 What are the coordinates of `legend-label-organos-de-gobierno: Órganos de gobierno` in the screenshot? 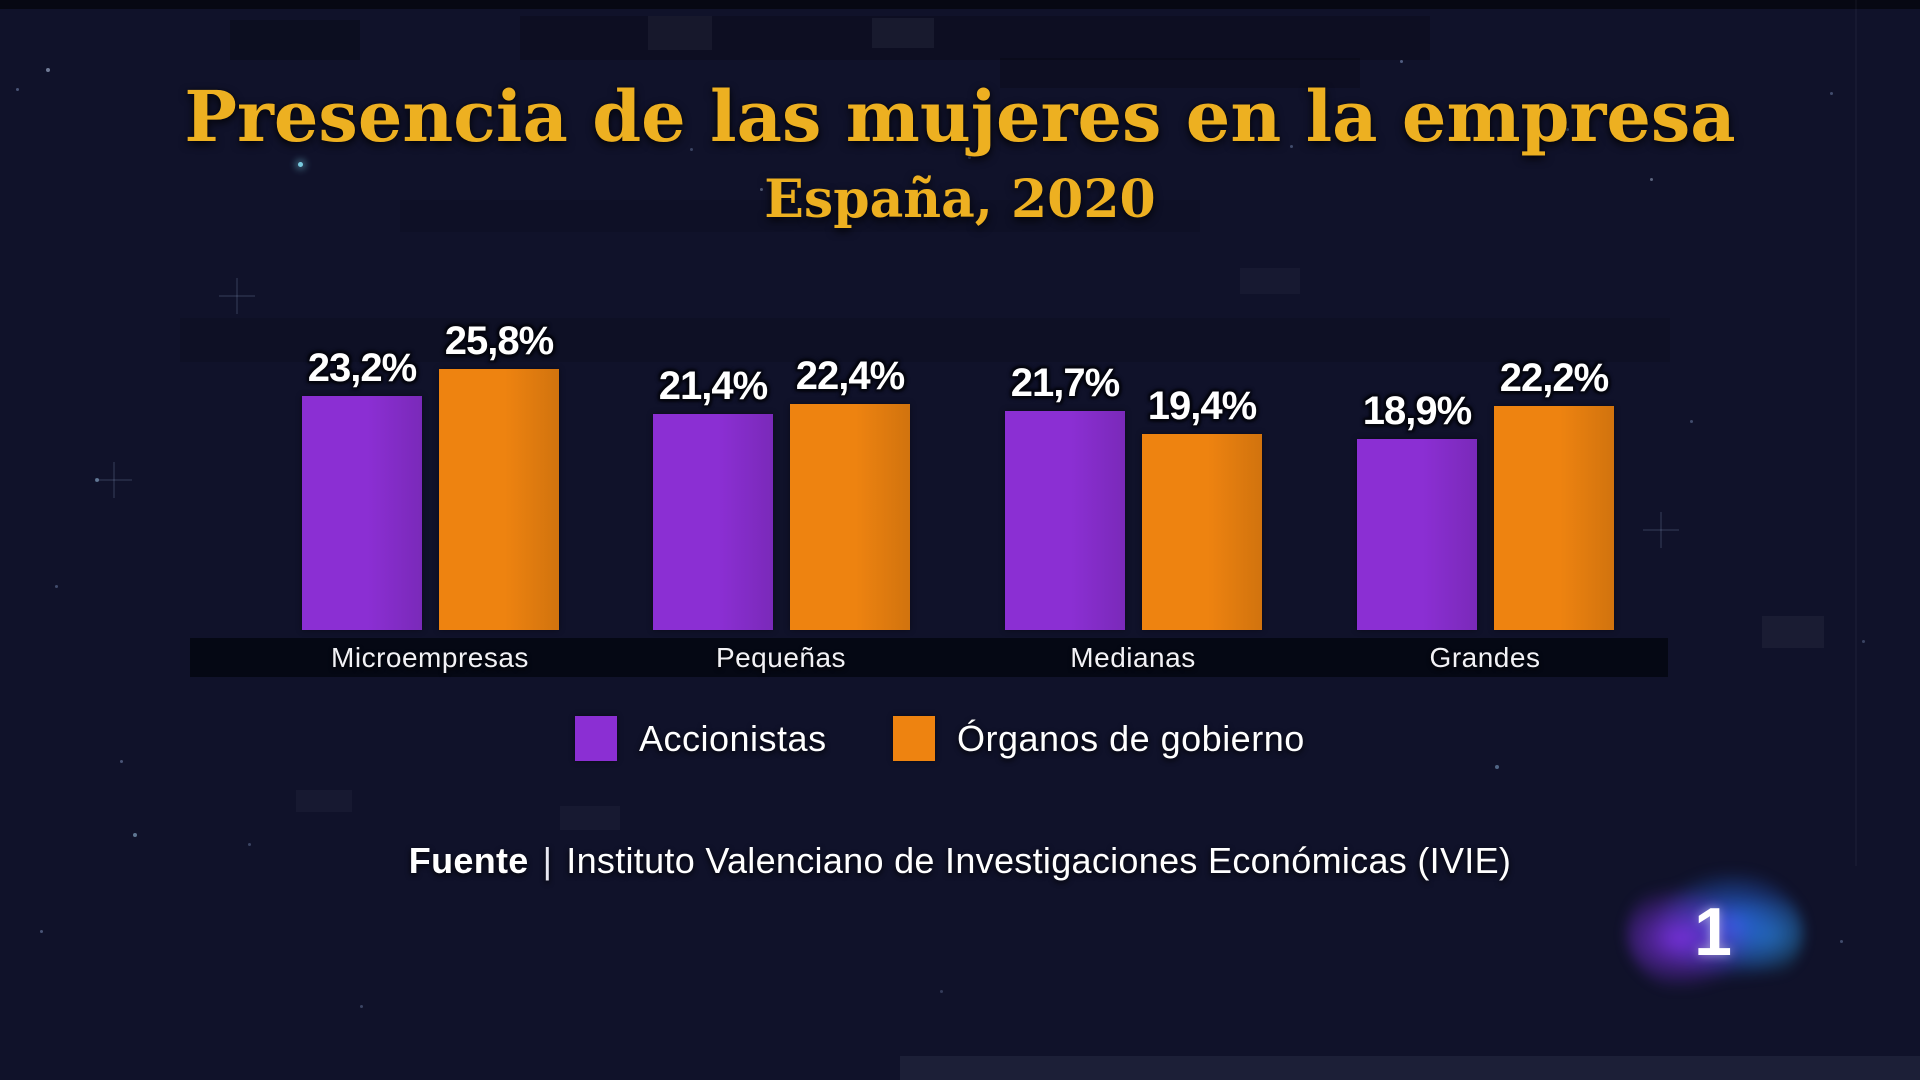 It's located at (1131, 738).